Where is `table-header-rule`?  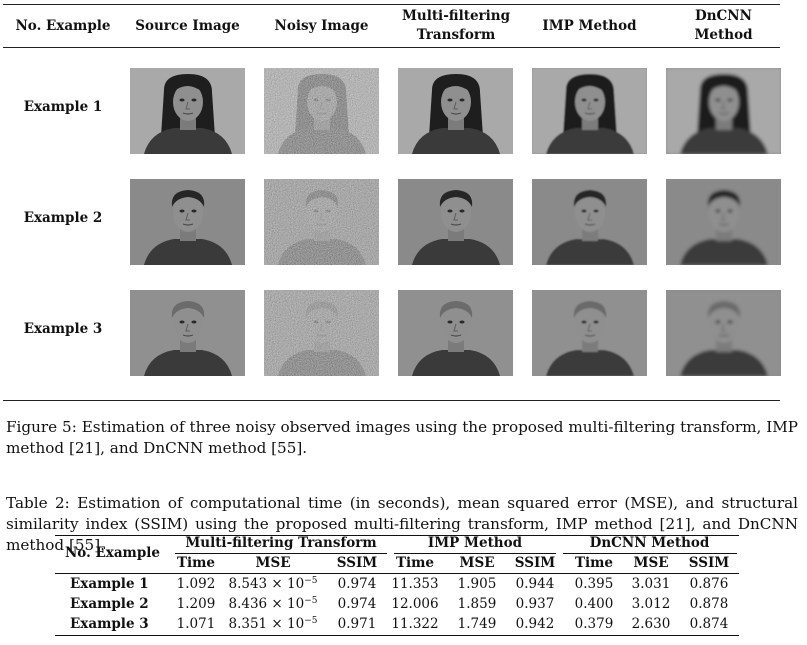 table-header-rule is located at coordinates (397, 573).